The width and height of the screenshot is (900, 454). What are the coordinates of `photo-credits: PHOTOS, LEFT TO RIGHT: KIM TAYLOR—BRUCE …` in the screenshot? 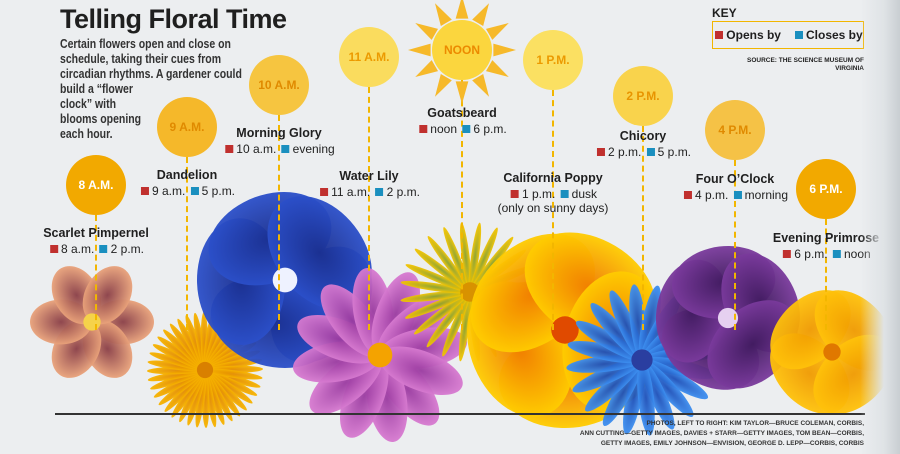 It's located at (721, 433).